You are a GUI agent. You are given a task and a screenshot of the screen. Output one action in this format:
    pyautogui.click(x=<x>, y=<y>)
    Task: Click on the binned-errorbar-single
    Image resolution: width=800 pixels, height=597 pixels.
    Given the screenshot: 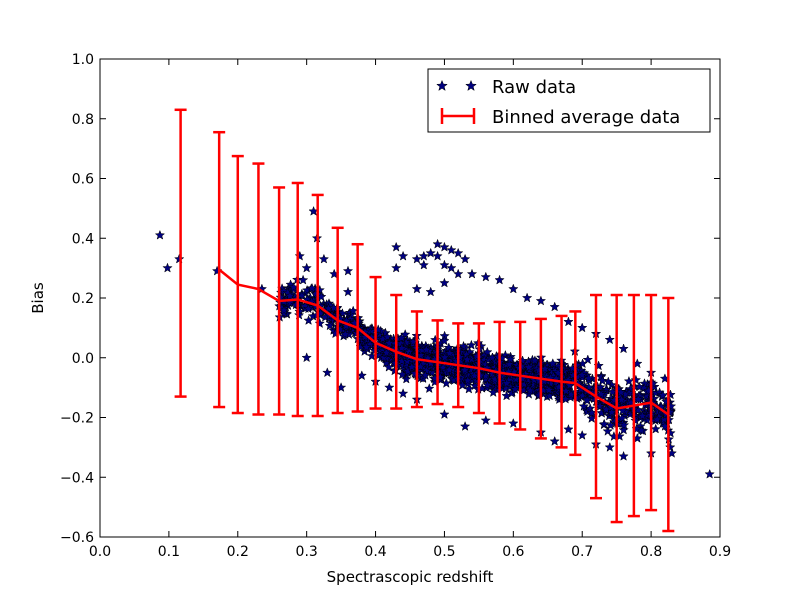 What is the action you would take?
    pyautogui.click(x=180, y=253)
    